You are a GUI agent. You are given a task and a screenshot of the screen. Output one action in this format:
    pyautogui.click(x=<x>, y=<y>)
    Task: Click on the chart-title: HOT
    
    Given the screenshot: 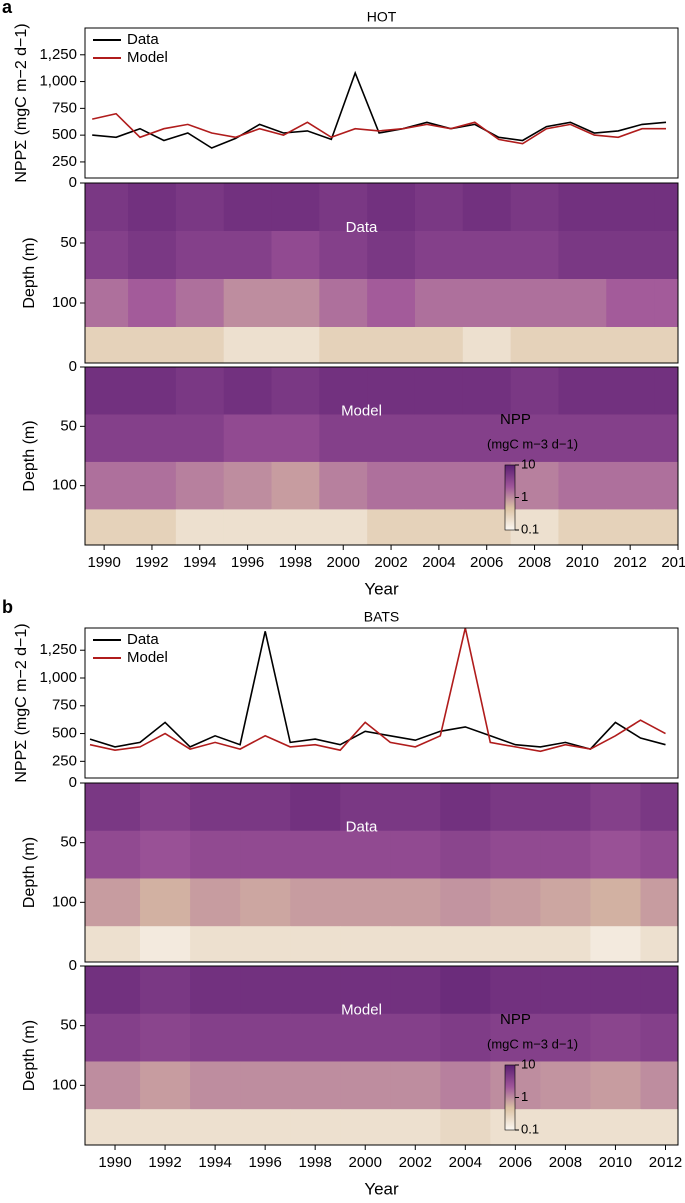 What is the action you would take?
    pyautogui.click(x=382, y=17)
    